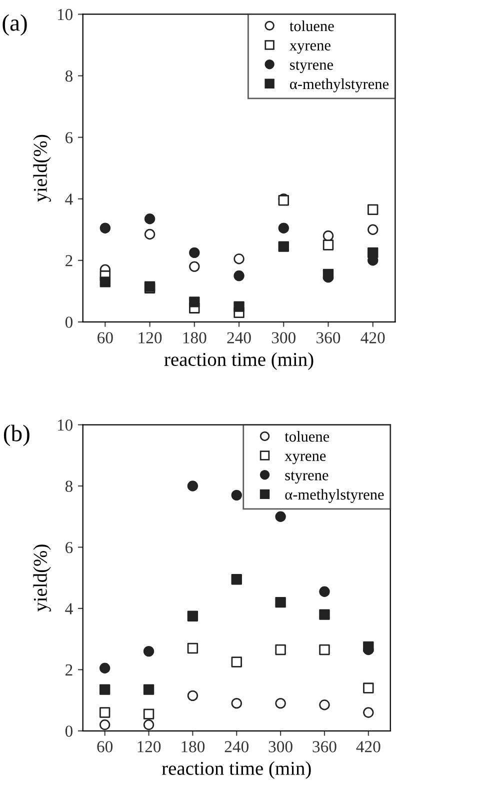  What do you see at coordinates (14, 25) in the screenshot?
I see `chart-title: (a)` at bounding box center [14, 25].